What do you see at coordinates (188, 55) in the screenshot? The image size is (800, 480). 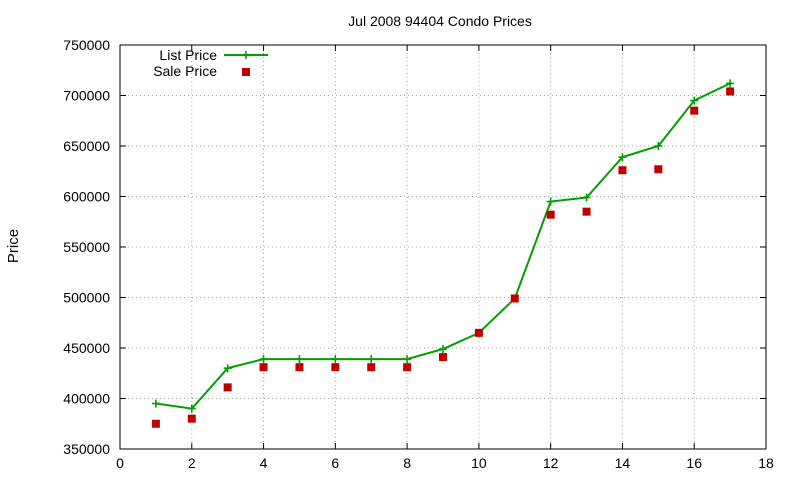 I see `legend-label: List Price` at bounding box center [188, 55].